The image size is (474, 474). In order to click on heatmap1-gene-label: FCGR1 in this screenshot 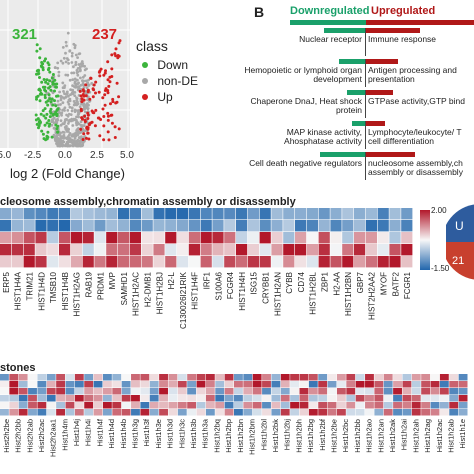, I will do `click(407, 285)`.